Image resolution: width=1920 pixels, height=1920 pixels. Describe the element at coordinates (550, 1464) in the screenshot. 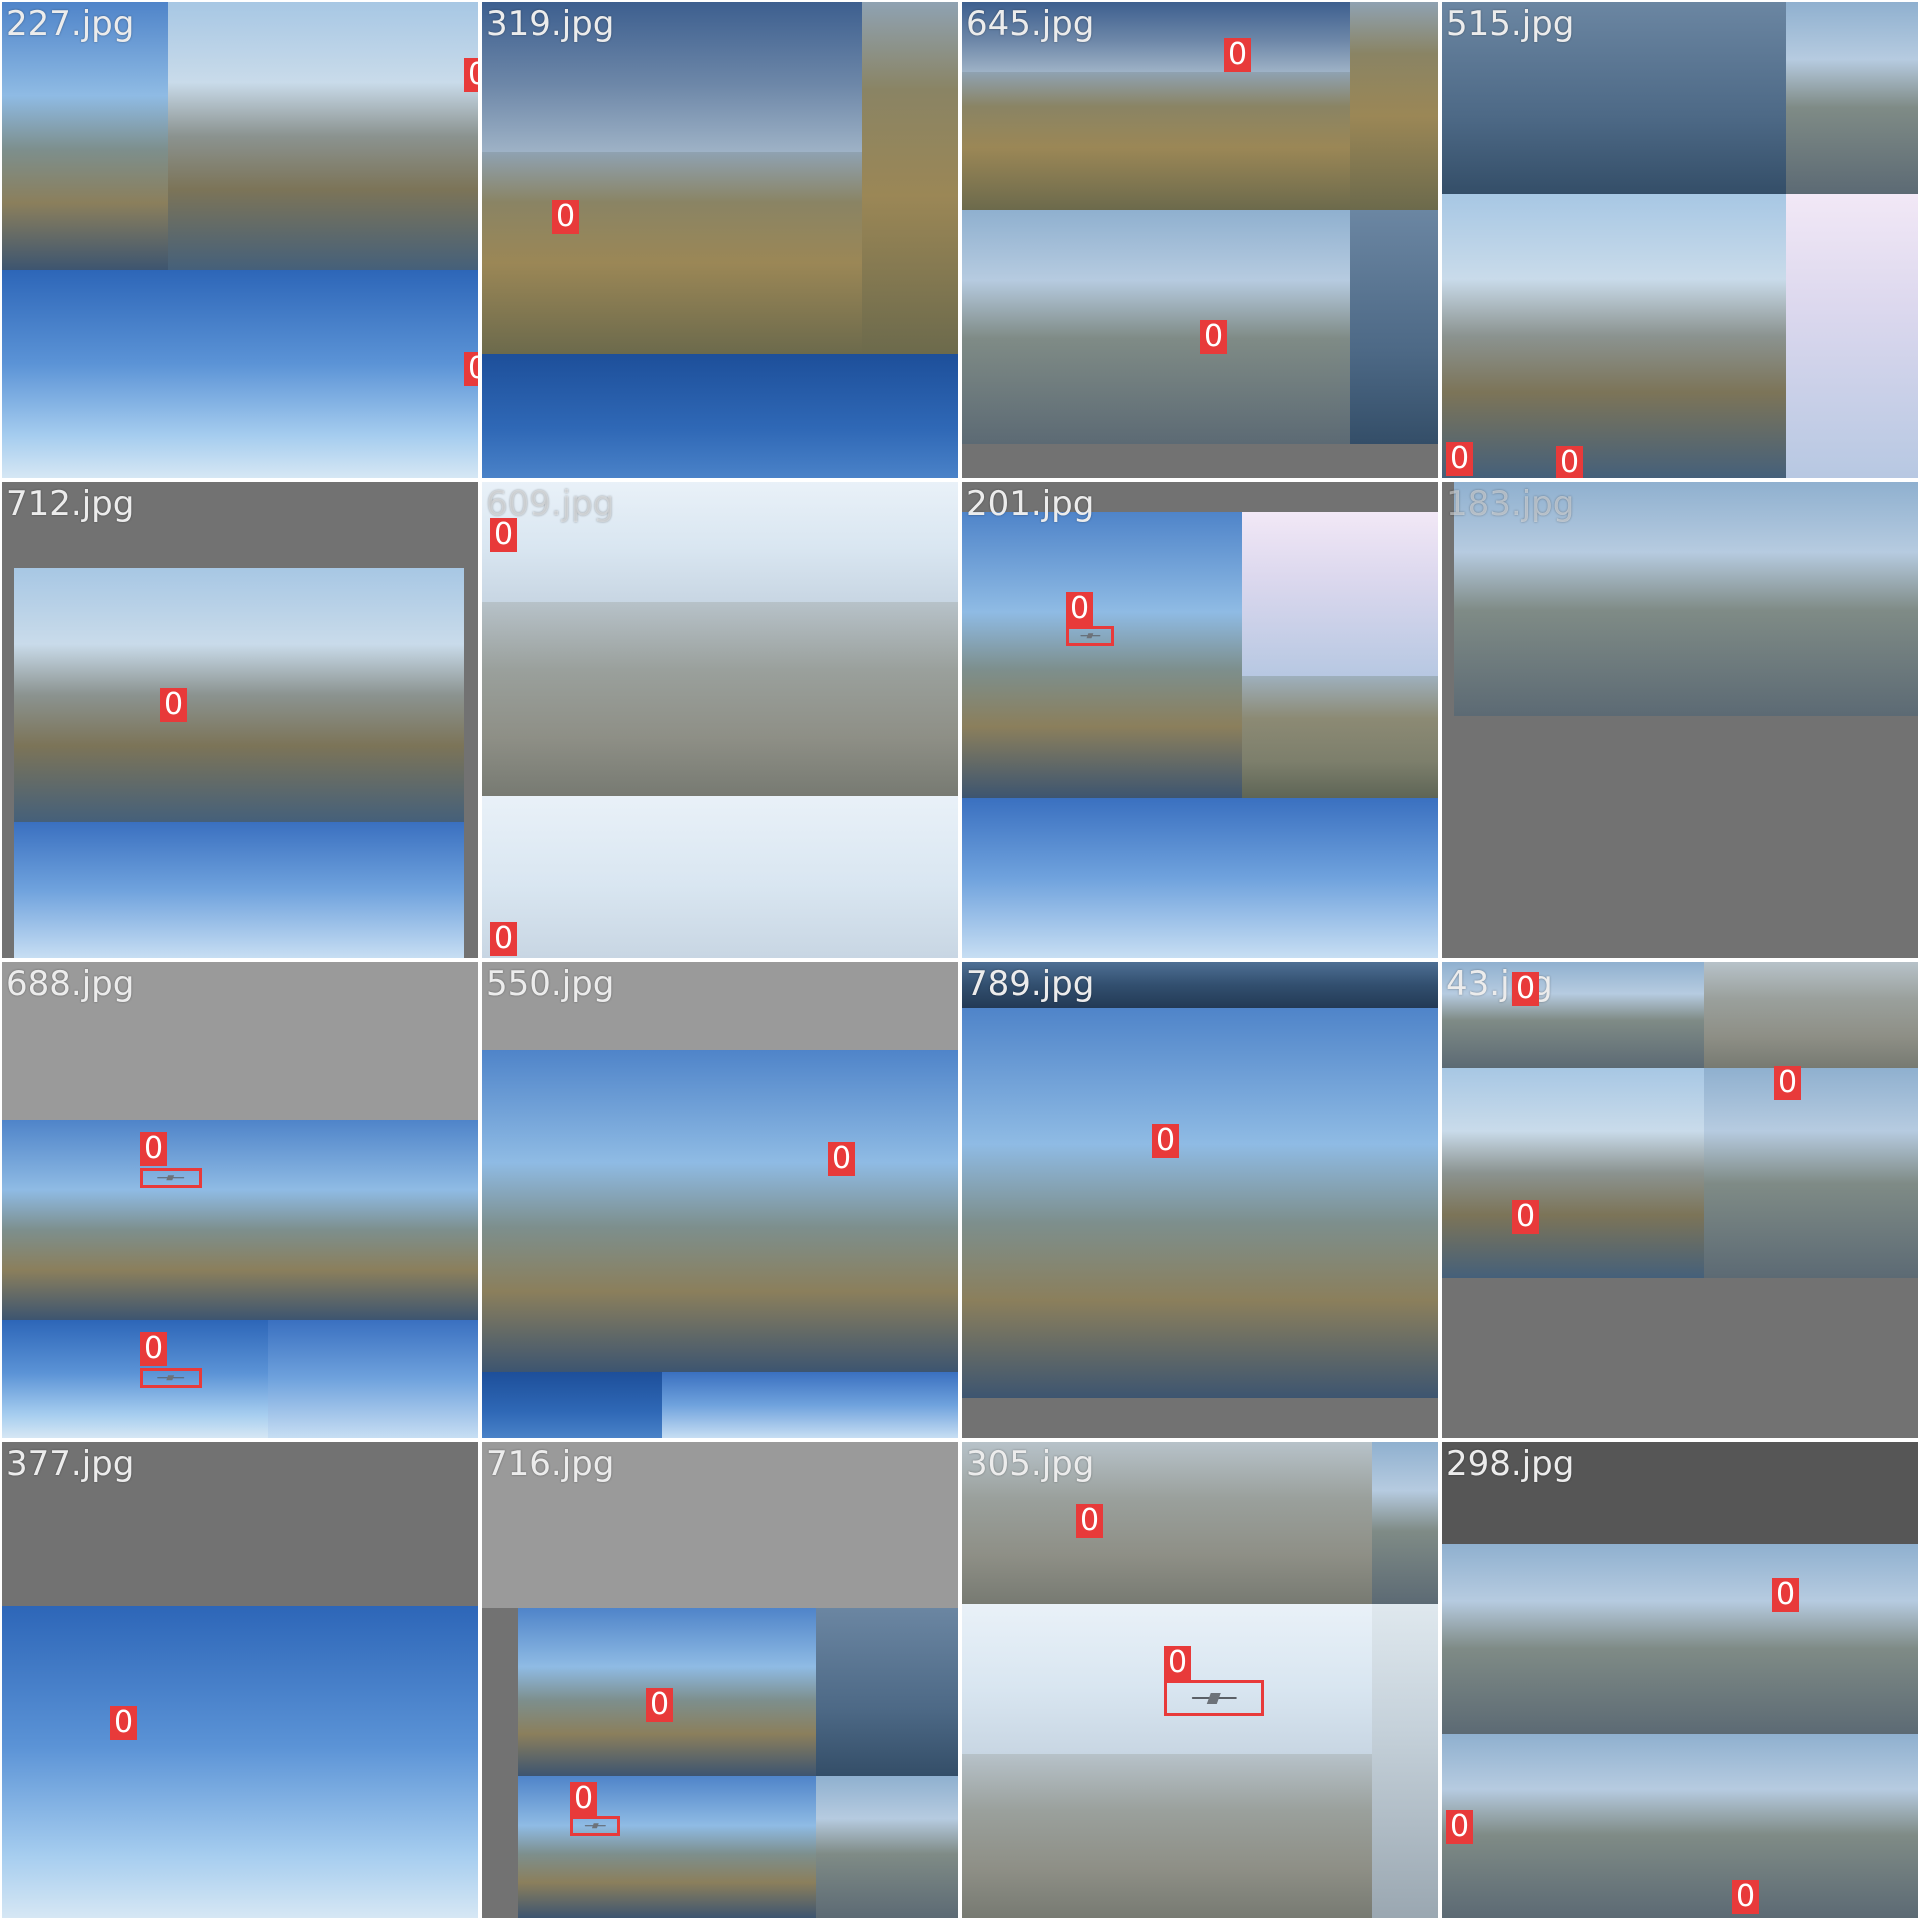

I see `tile-filename: 716.jpg` at that location.